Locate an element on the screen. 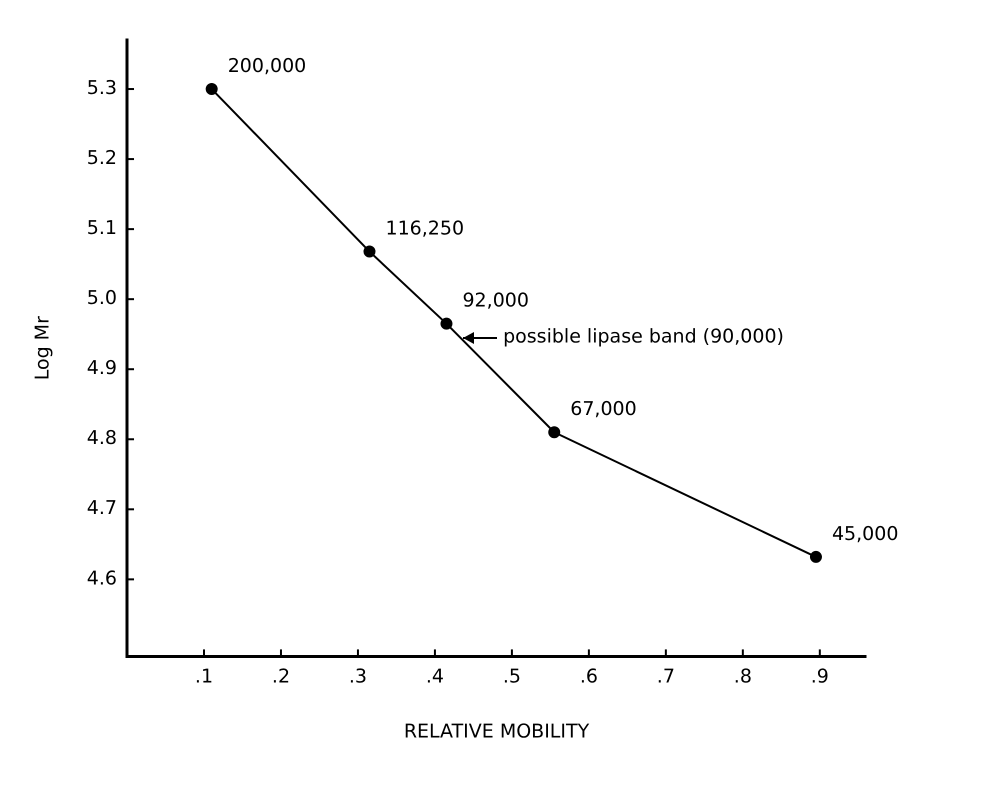  annotation: 45,000 is located at coordinates (865, 533).